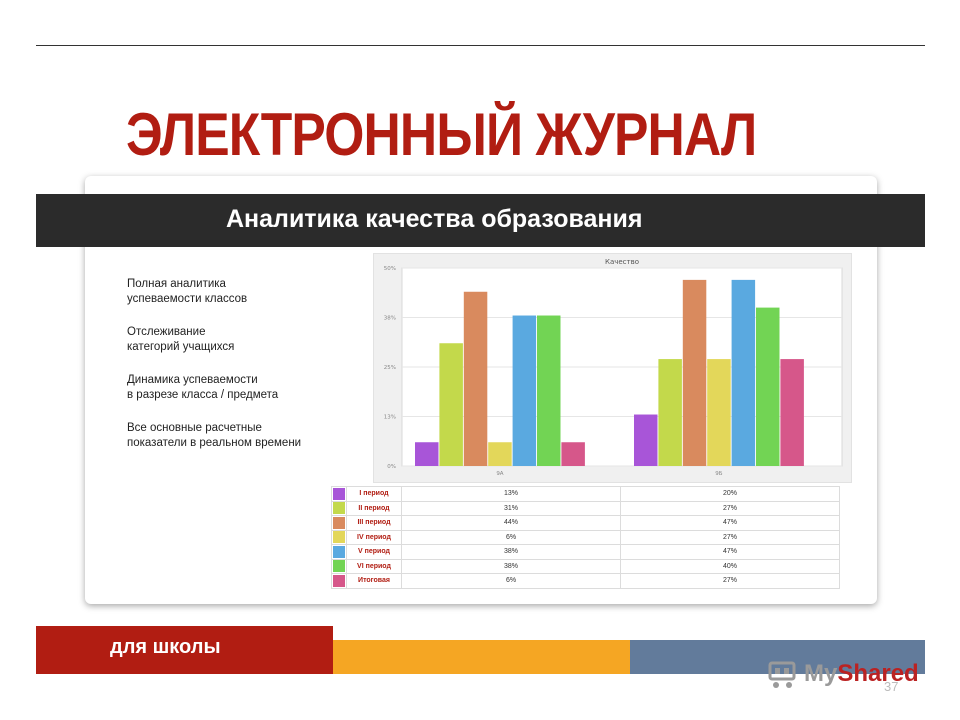 This screenshot has width=960, height=720. I want to click on watermark-suffix: Shared, so click(878, 673).